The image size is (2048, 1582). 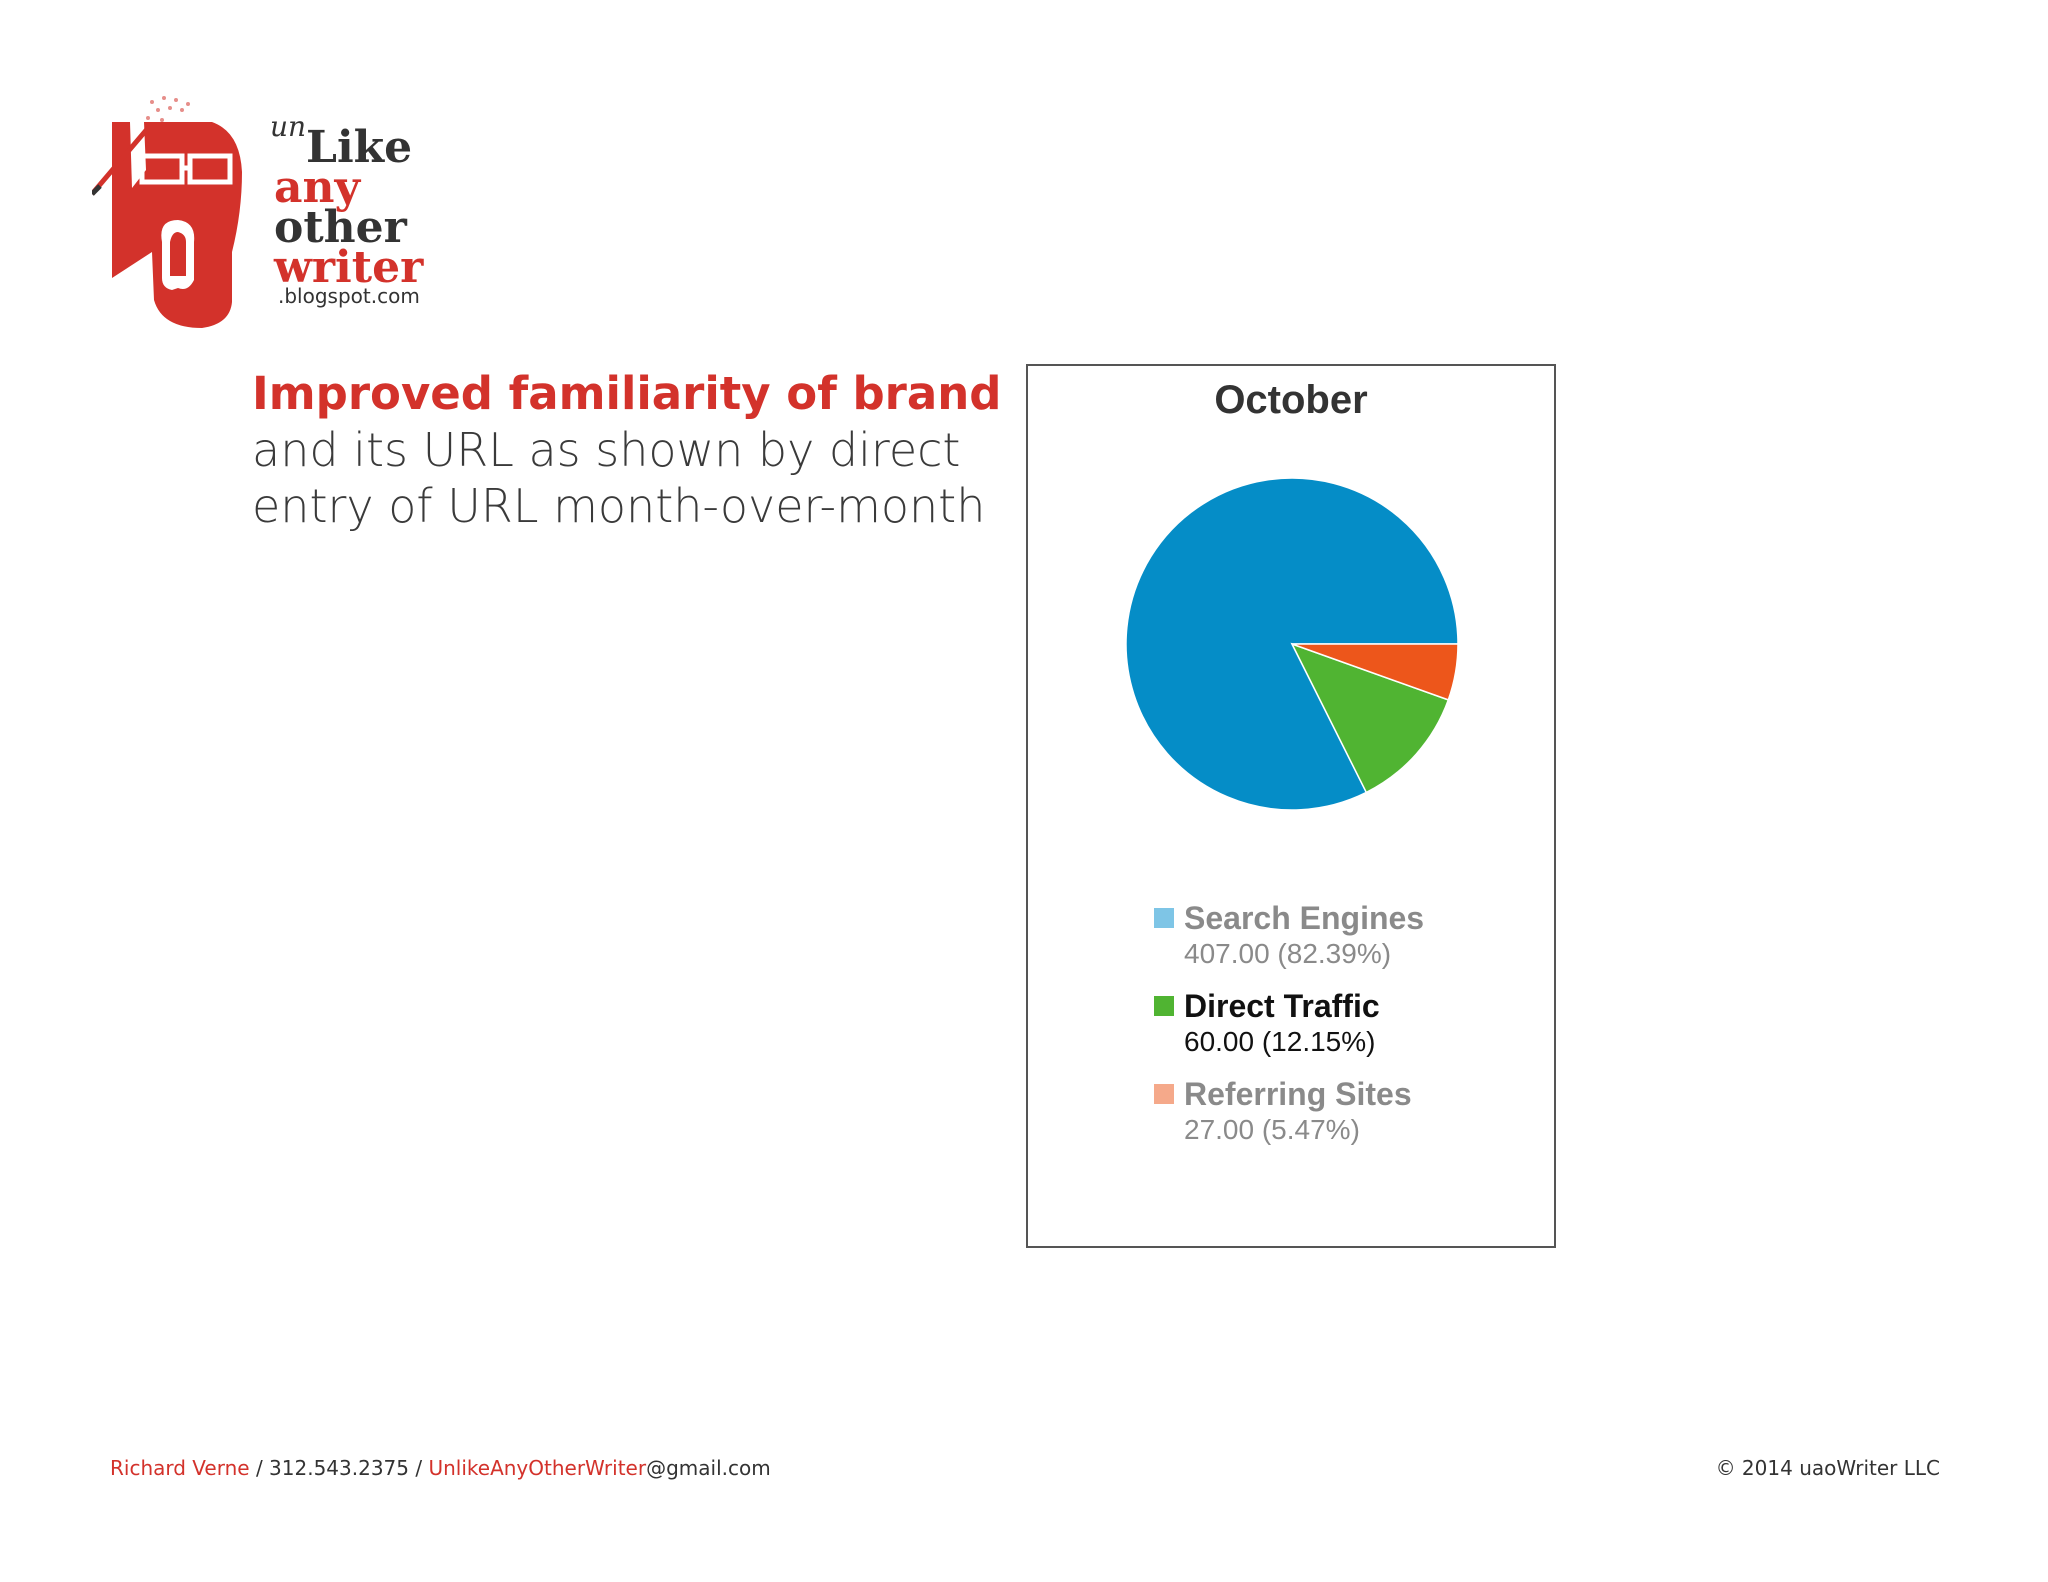 I want to click on logo-domain: .blogspot.com, so click(x=349, y=296).